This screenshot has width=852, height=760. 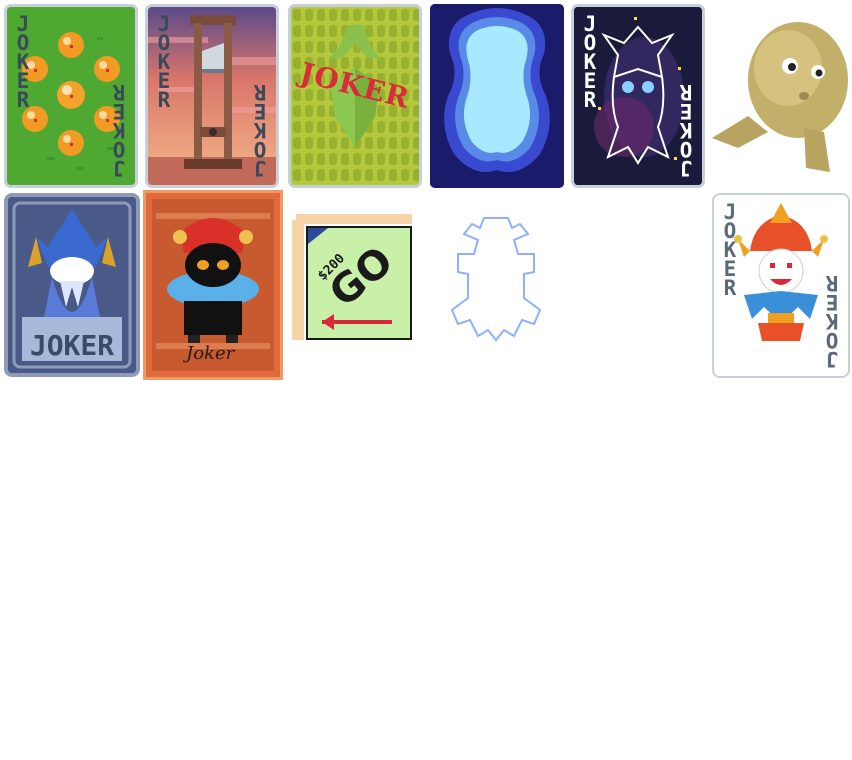 I want to click on joker-card-plush: Joker, so click(x=213, y=285).